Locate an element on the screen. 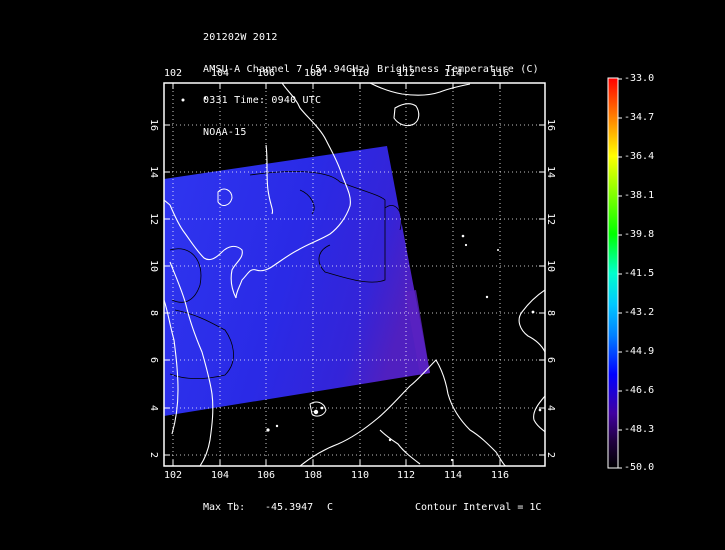 The height and width of the screenshot is (550, 725). lon-tick-bottom-110: 110 is located at coordinates (360, 475).